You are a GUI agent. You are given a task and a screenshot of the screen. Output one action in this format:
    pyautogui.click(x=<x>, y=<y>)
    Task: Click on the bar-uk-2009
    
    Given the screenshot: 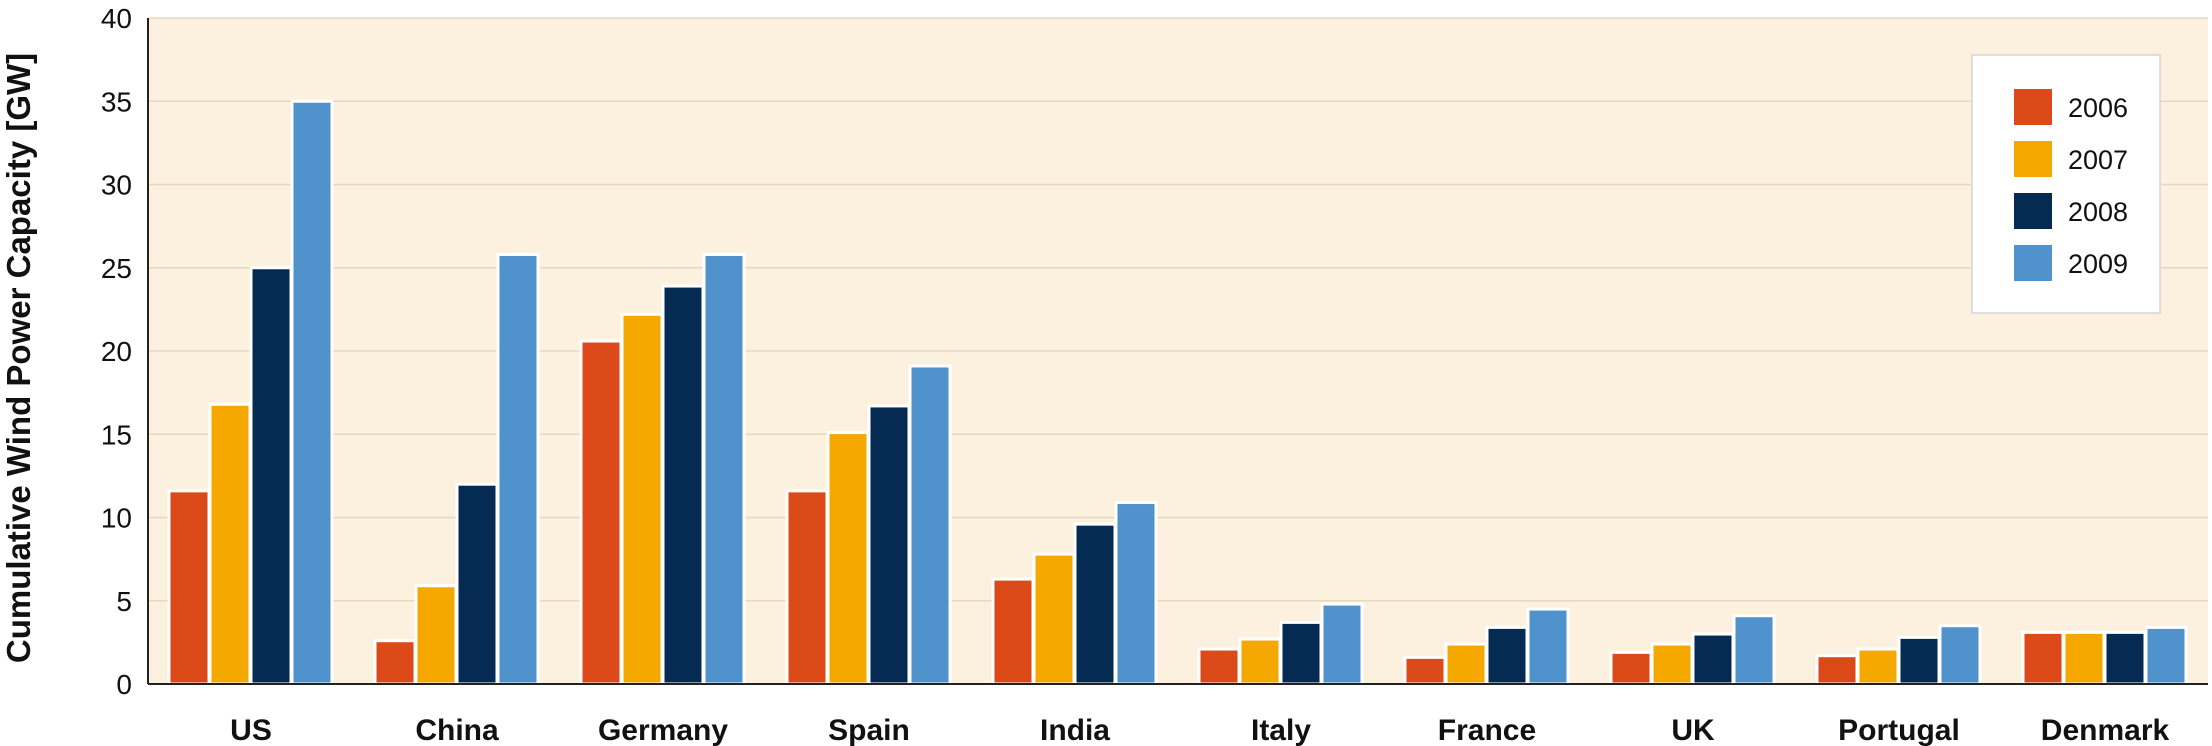 What is the action you would take?
    pyautogui.click(x=1754, y=650)
    